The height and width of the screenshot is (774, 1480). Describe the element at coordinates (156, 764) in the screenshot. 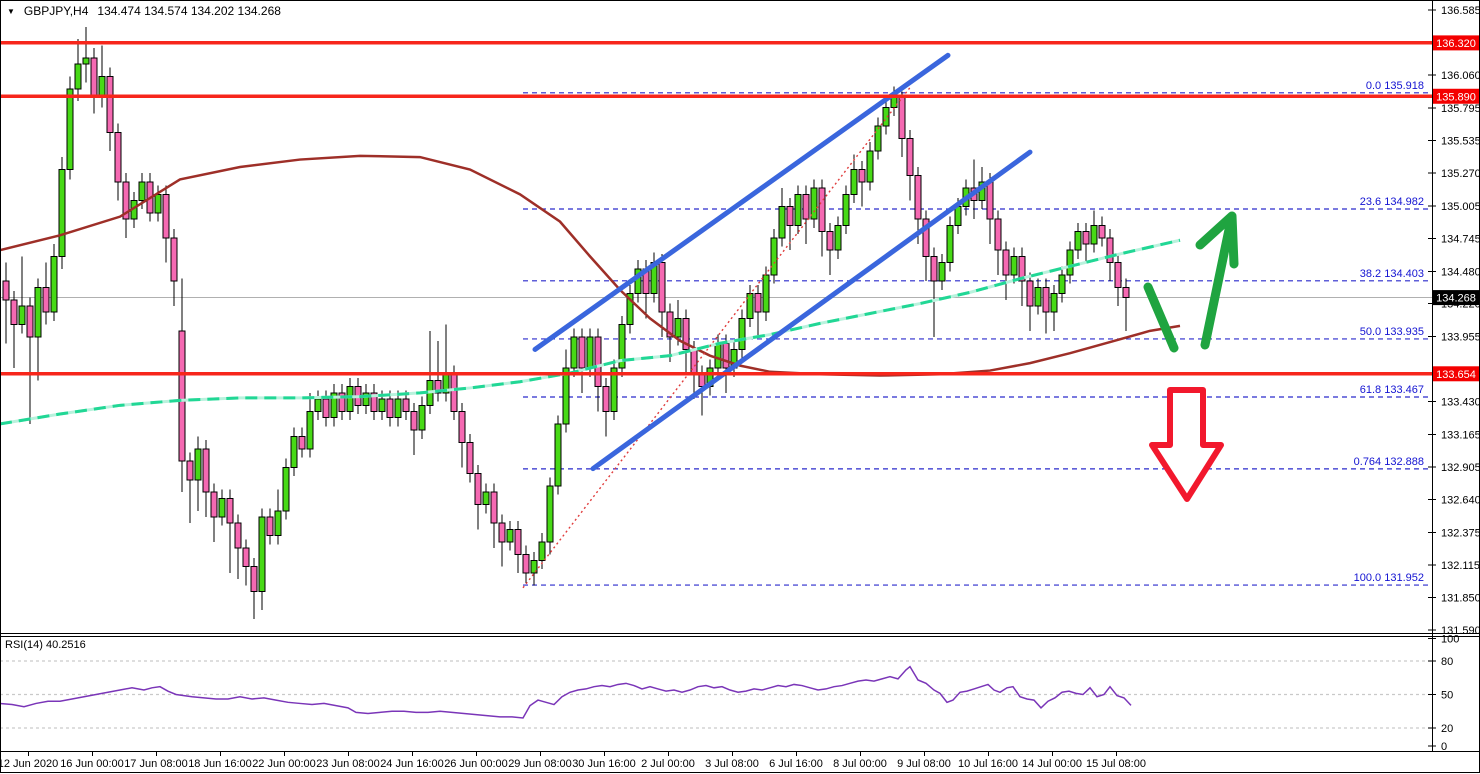

I see `svg-text: 17 Jun 08:00` at that location.